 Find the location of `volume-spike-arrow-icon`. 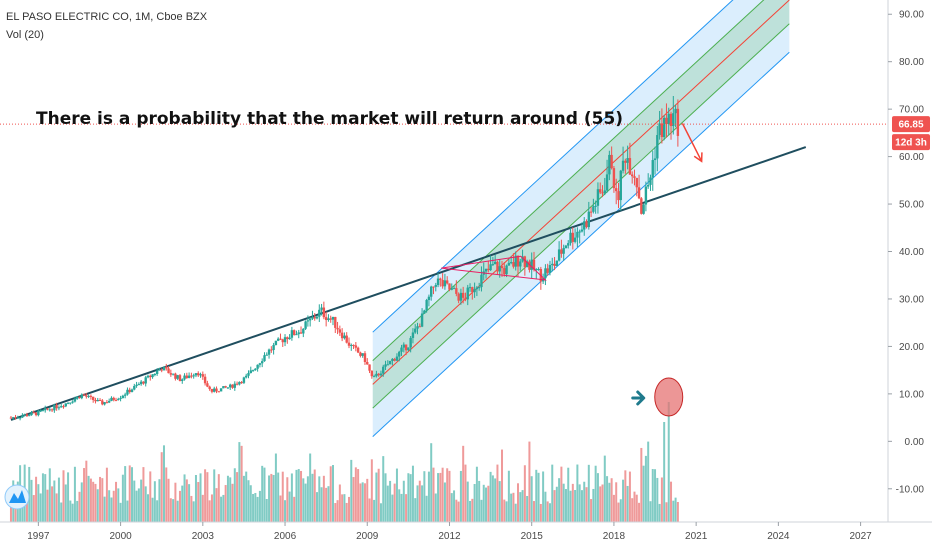

volume-spike-arrow-icon is located at coordinates (638, 398).